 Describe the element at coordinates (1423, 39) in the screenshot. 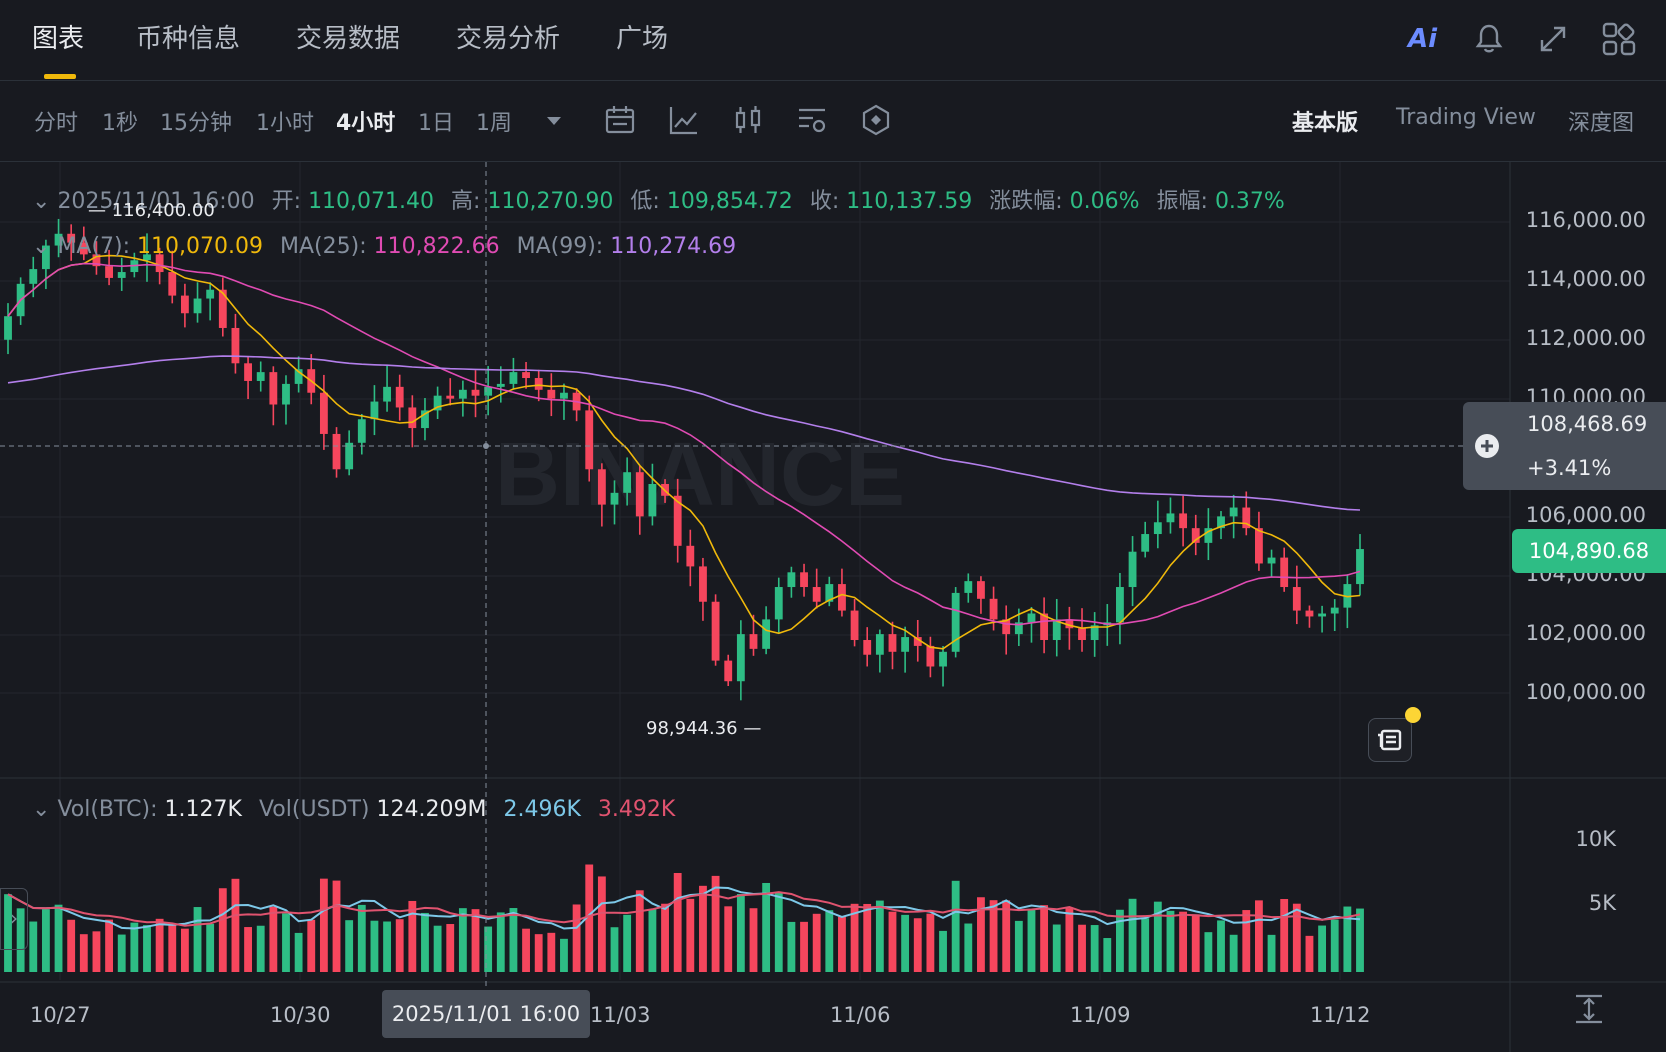

I see `ai-icon: Ai` at that location.